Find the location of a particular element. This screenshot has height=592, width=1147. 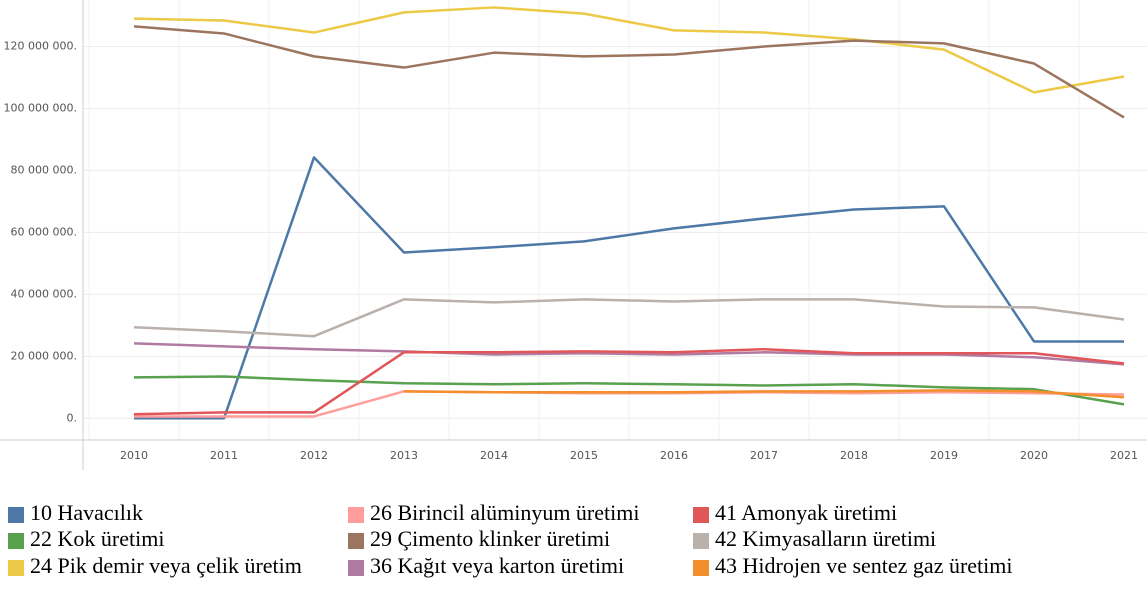

legend-label: 10 Havacılık is located at coordinates (86, 512).